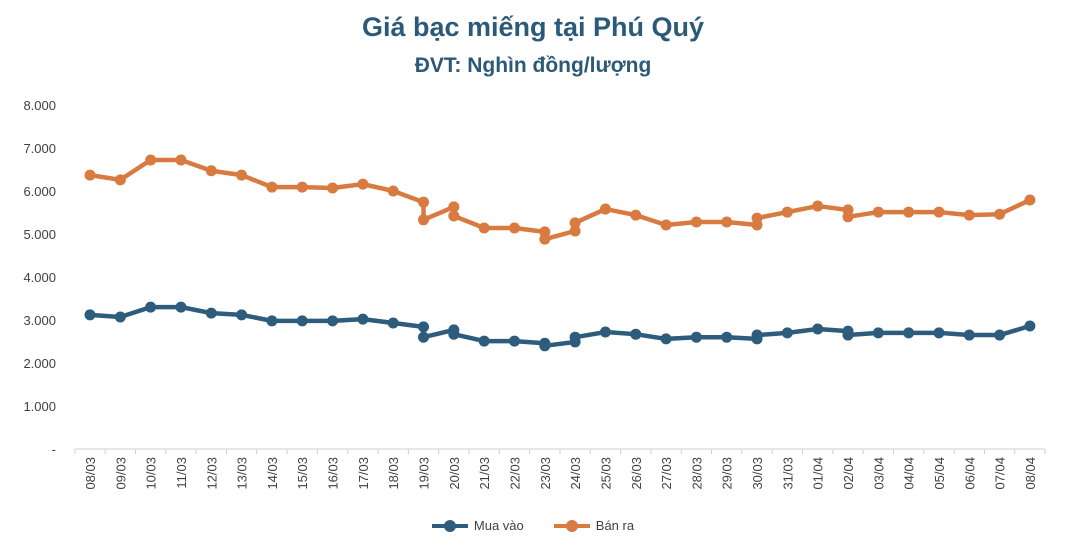  Describe the element at coordinates (120, 473) in the screenshot. I see `x-tick-label: 09/03` at that location.